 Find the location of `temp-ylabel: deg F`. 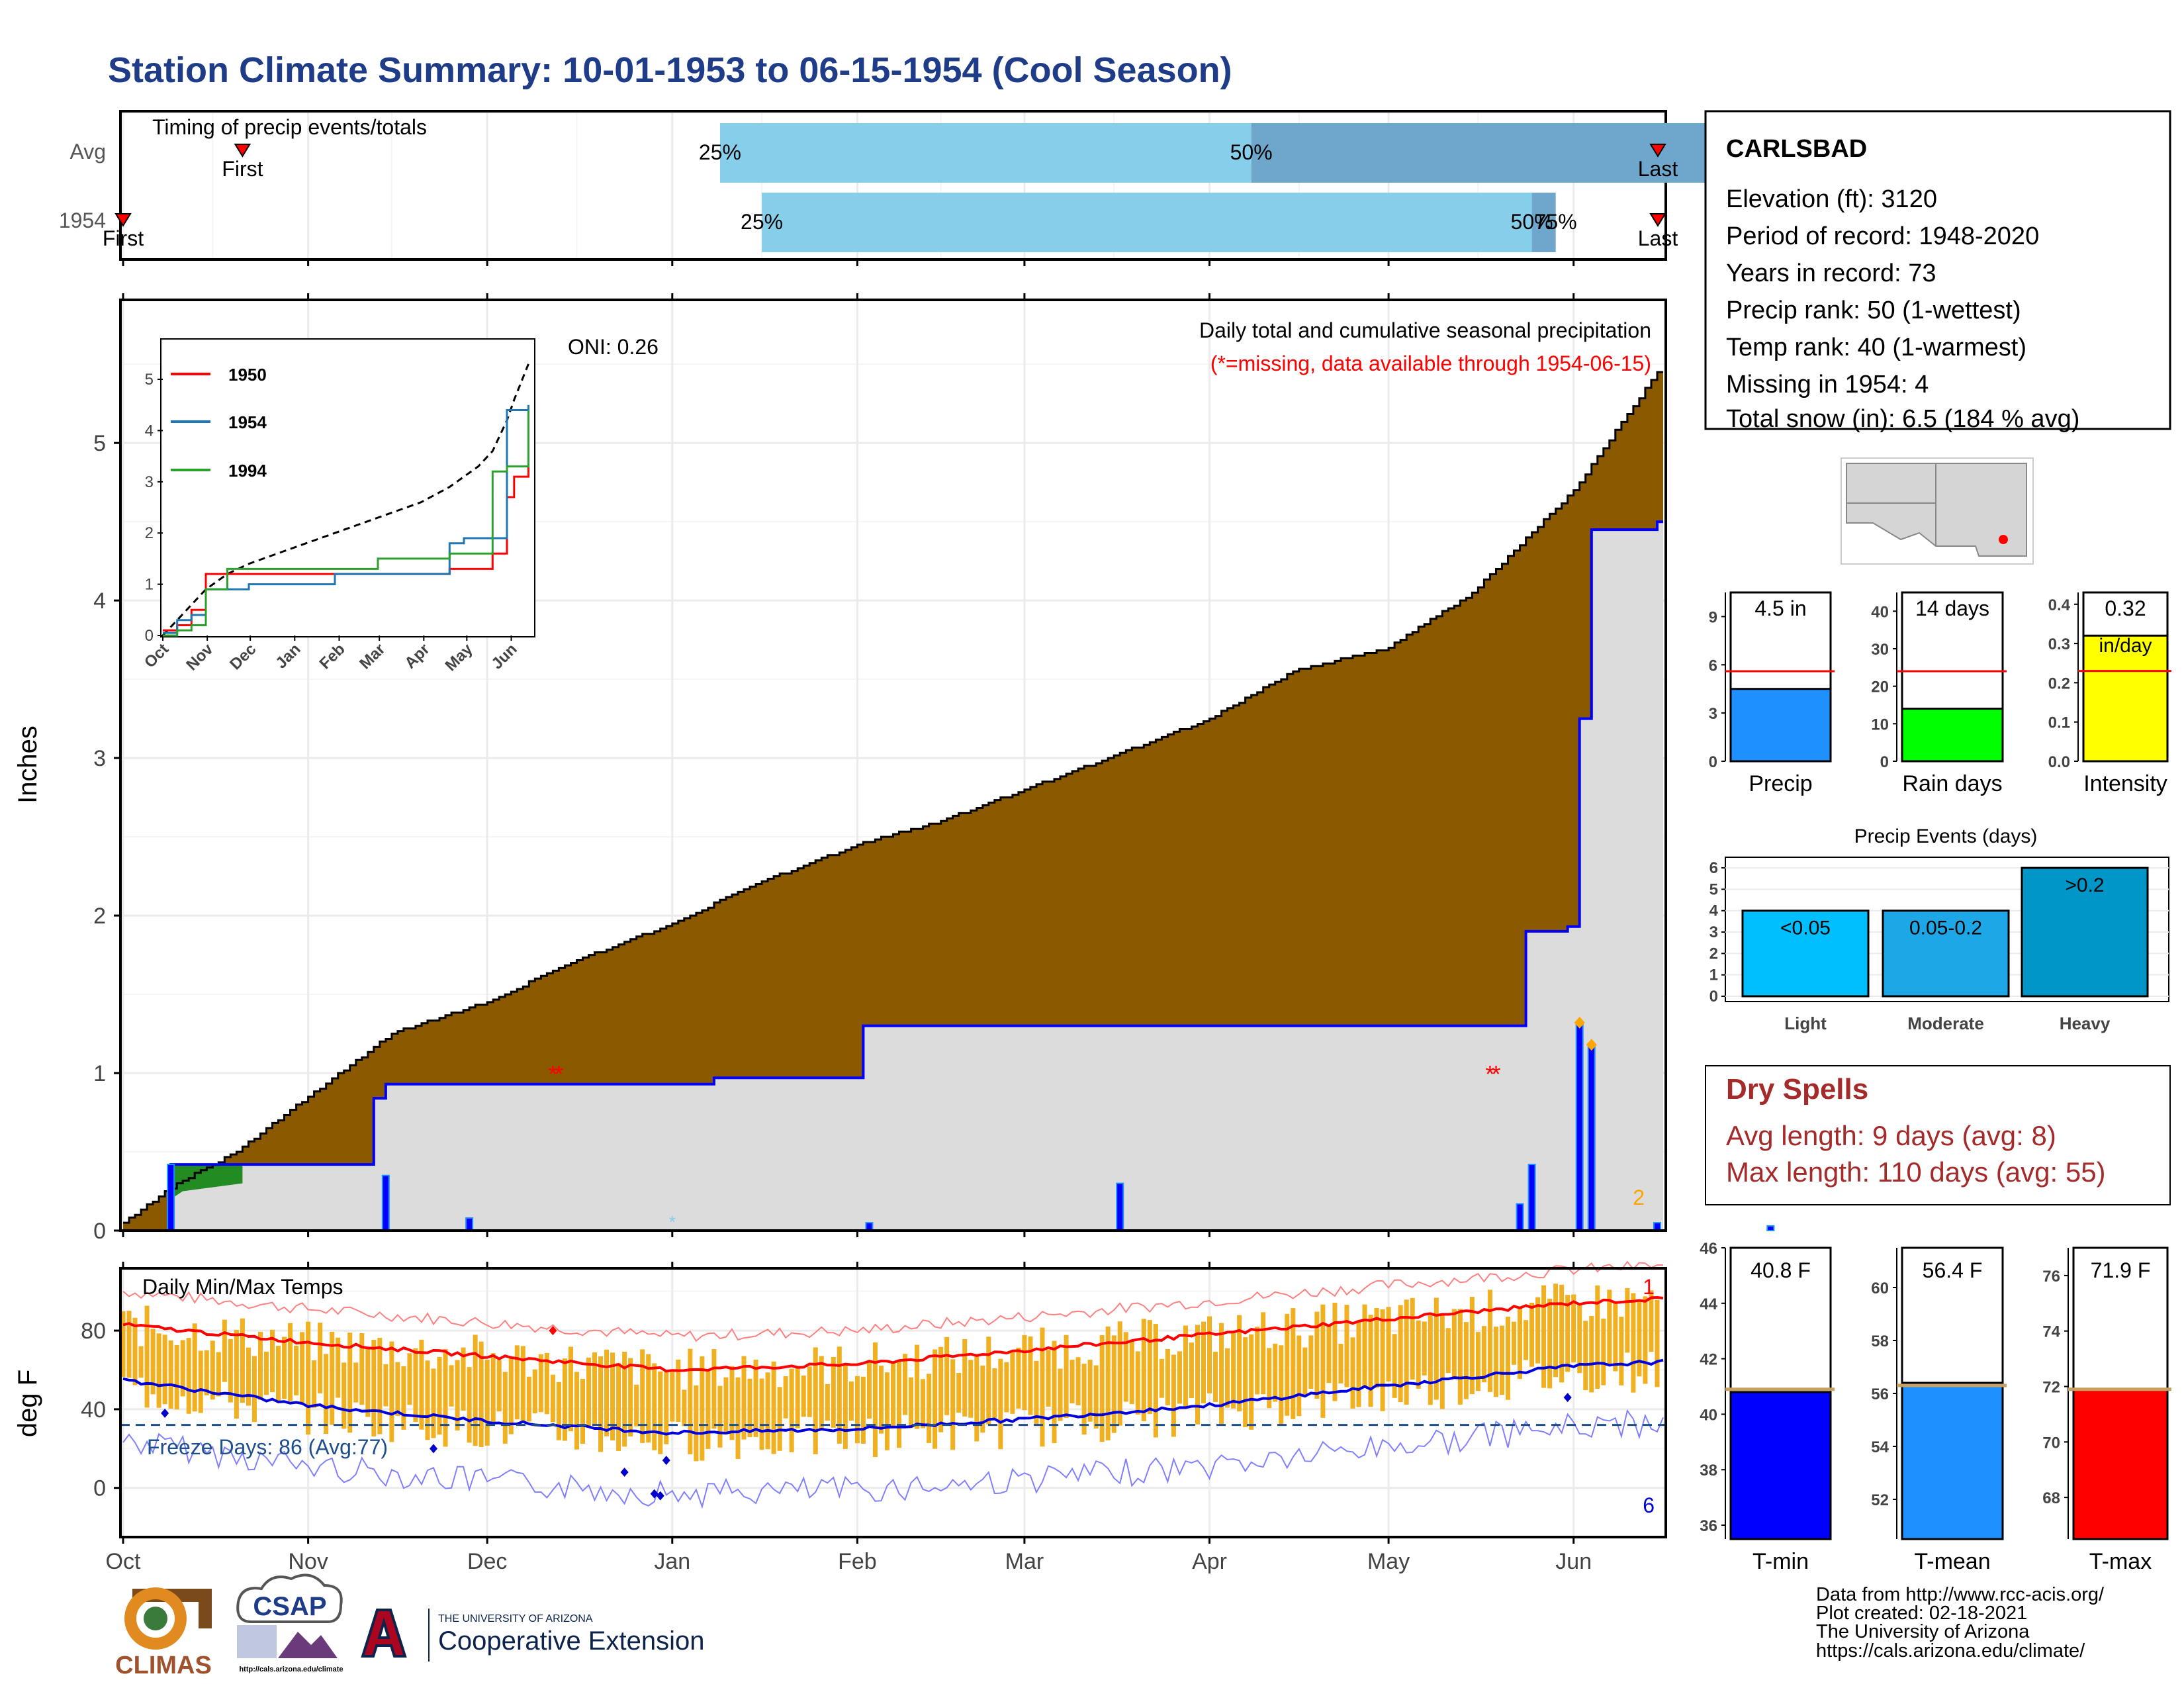

temp-ylabel: deg F is located at coordinates (28, 1403).